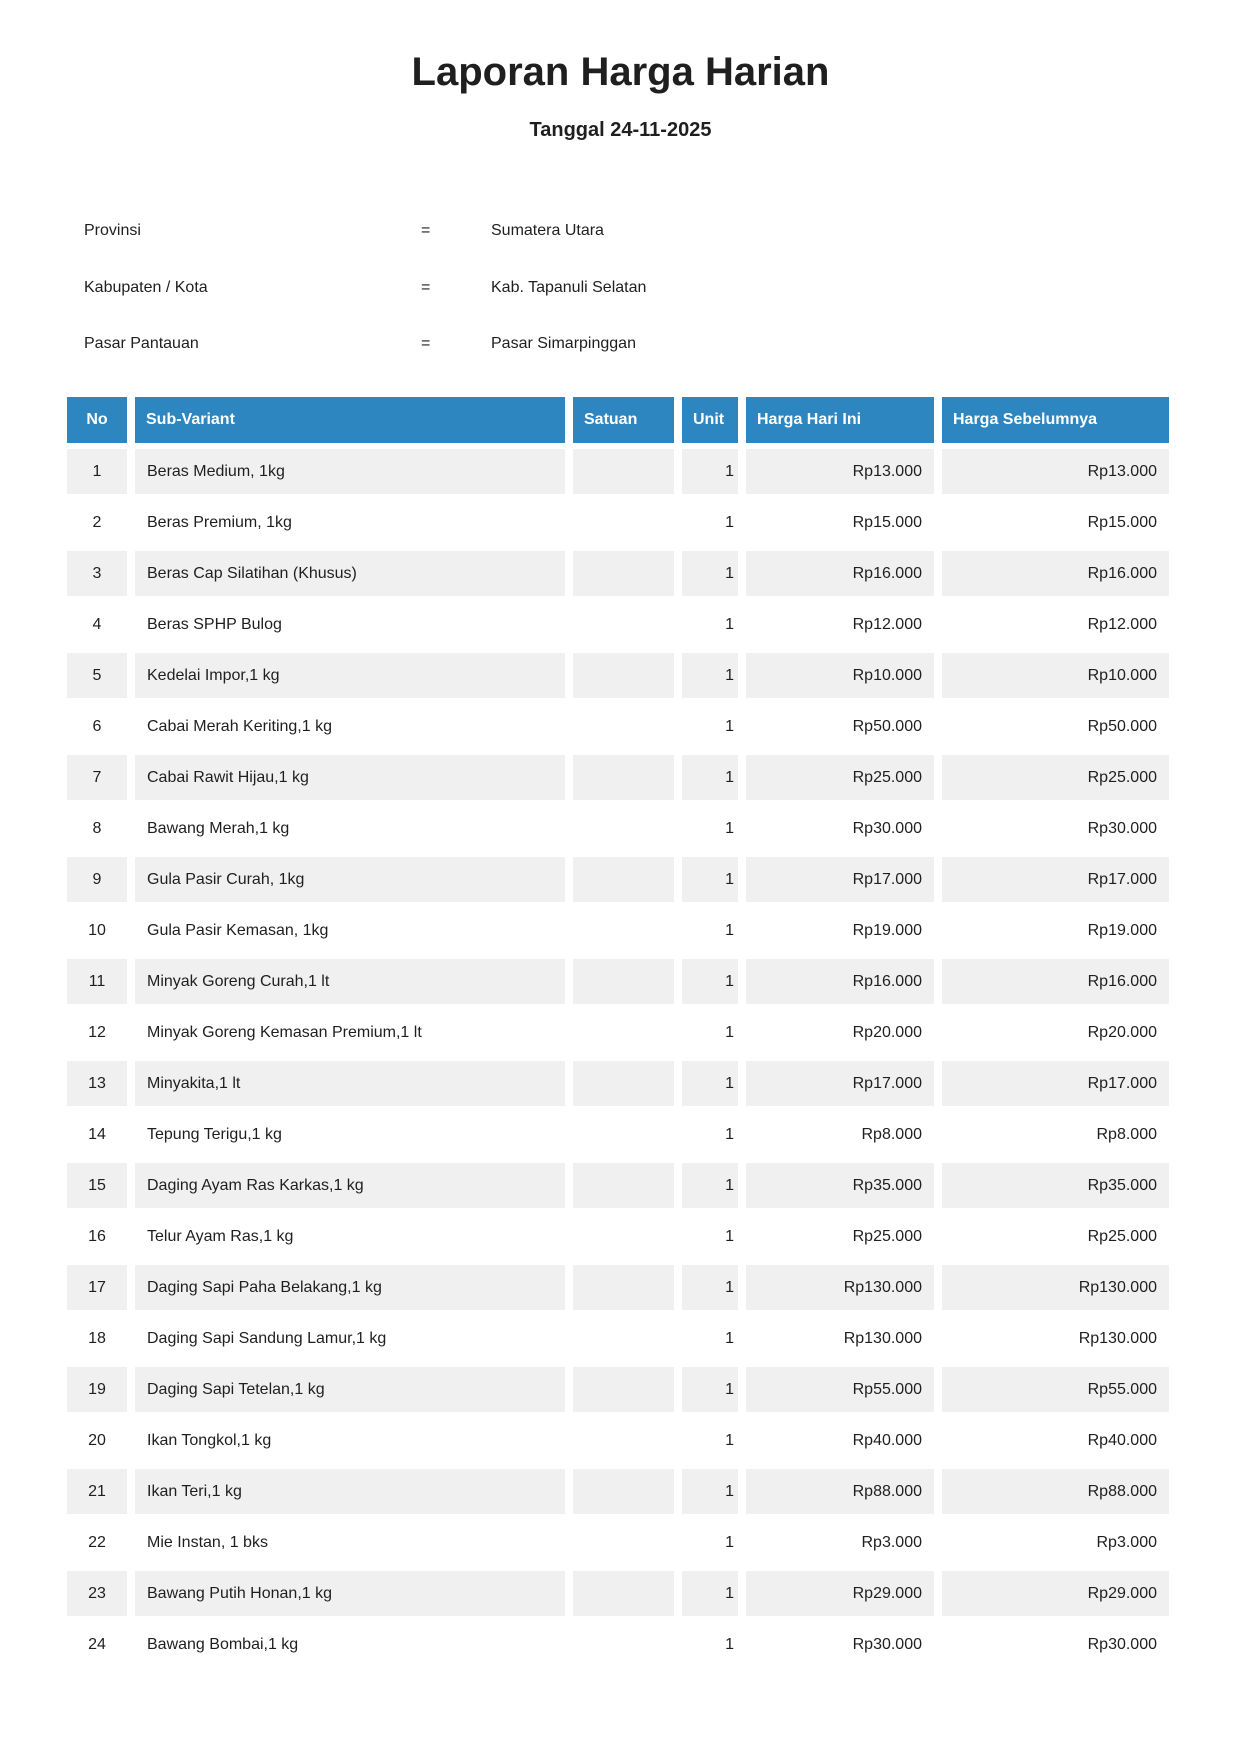 This screenshot has height=1755, width=1241. Describe the element at coordinates (218, 828) in the screenshot. I see `cell-sub-variant: Bawang Merah,1 kg` at that location.